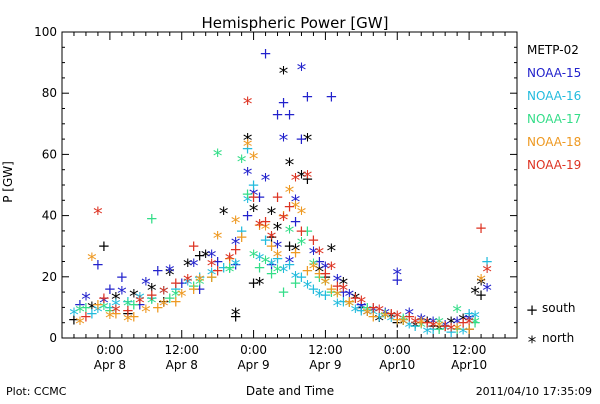  Describe the element at coordinates (554, 165) in the screenshot. I see `legend-entry: NOAA-19` at that location.